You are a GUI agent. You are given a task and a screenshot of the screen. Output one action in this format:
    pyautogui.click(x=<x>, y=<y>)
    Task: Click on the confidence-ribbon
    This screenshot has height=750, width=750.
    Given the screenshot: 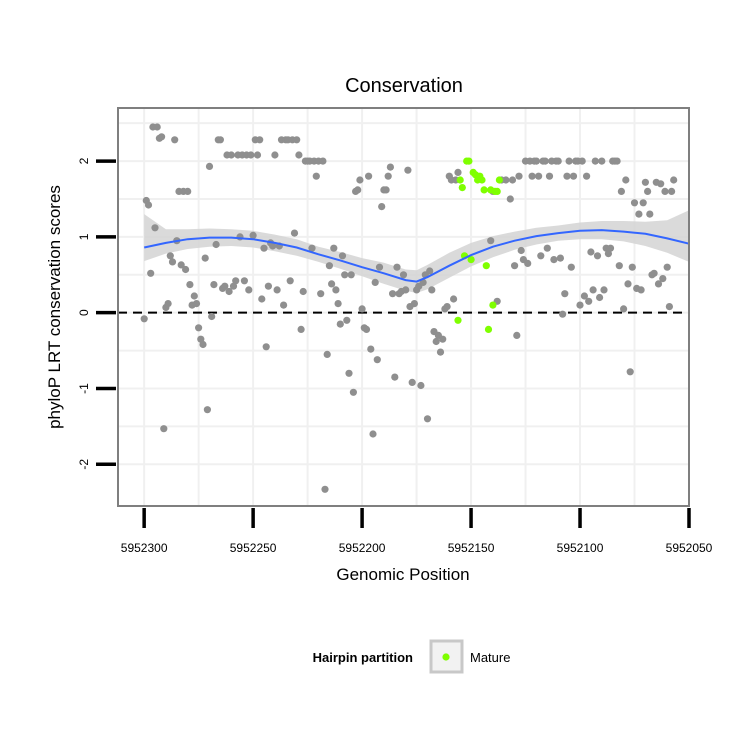 What is the action you would take?
    pyautogui.click(x=416, y=251)
    